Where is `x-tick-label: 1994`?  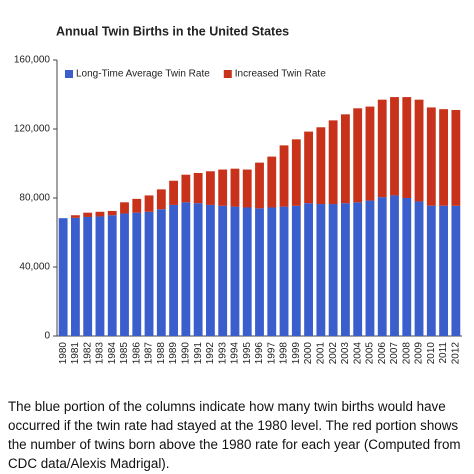
x-tick-label: 1994 is located at coordinates (235, 353).